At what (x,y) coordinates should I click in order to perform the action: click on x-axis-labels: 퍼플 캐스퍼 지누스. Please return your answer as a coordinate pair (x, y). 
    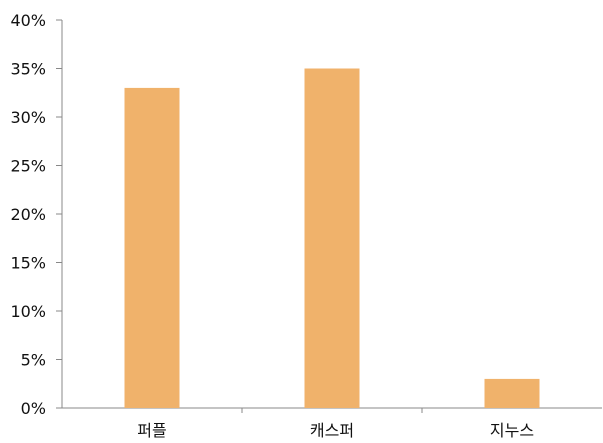
    Looking at the image, I should click on (335, 430).